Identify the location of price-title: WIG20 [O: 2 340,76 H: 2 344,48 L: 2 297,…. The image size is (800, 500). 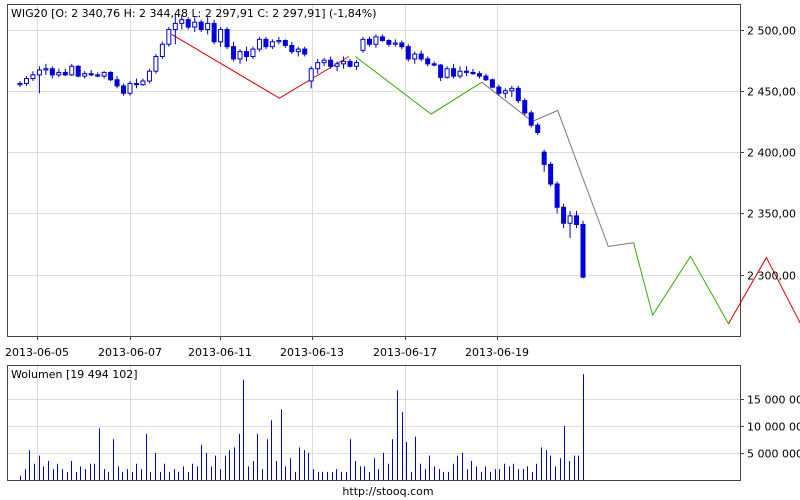
(194, 13).